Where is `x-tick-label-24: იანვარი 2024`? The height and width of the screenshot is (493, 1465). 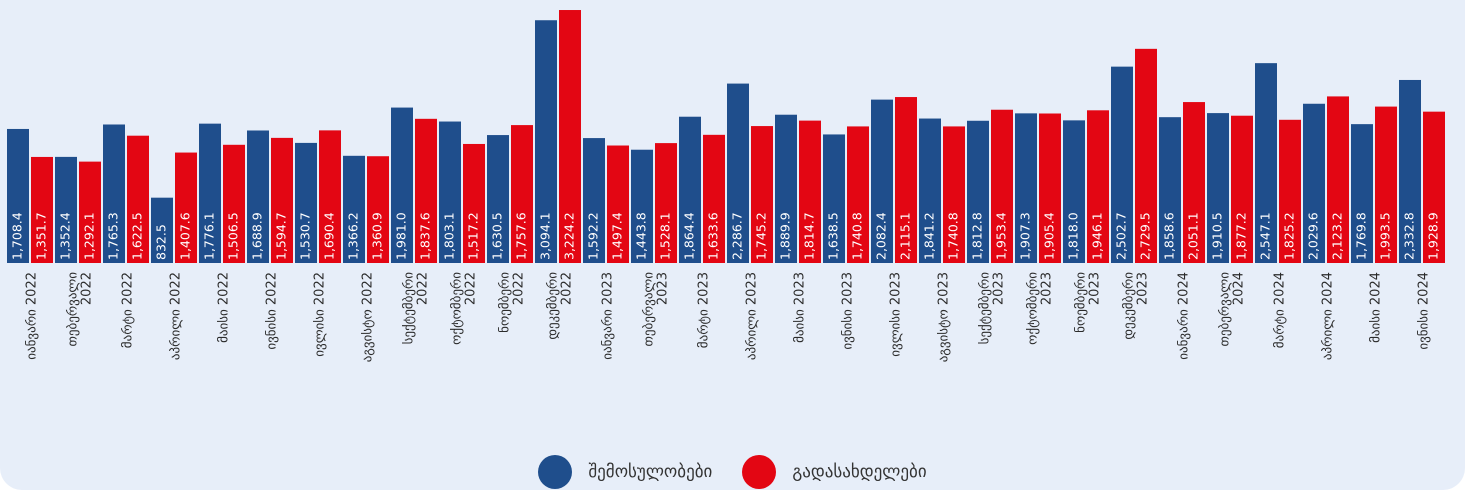
x-tick-label-24: იანვარი 2024 is located at coordinates (1184, 316).